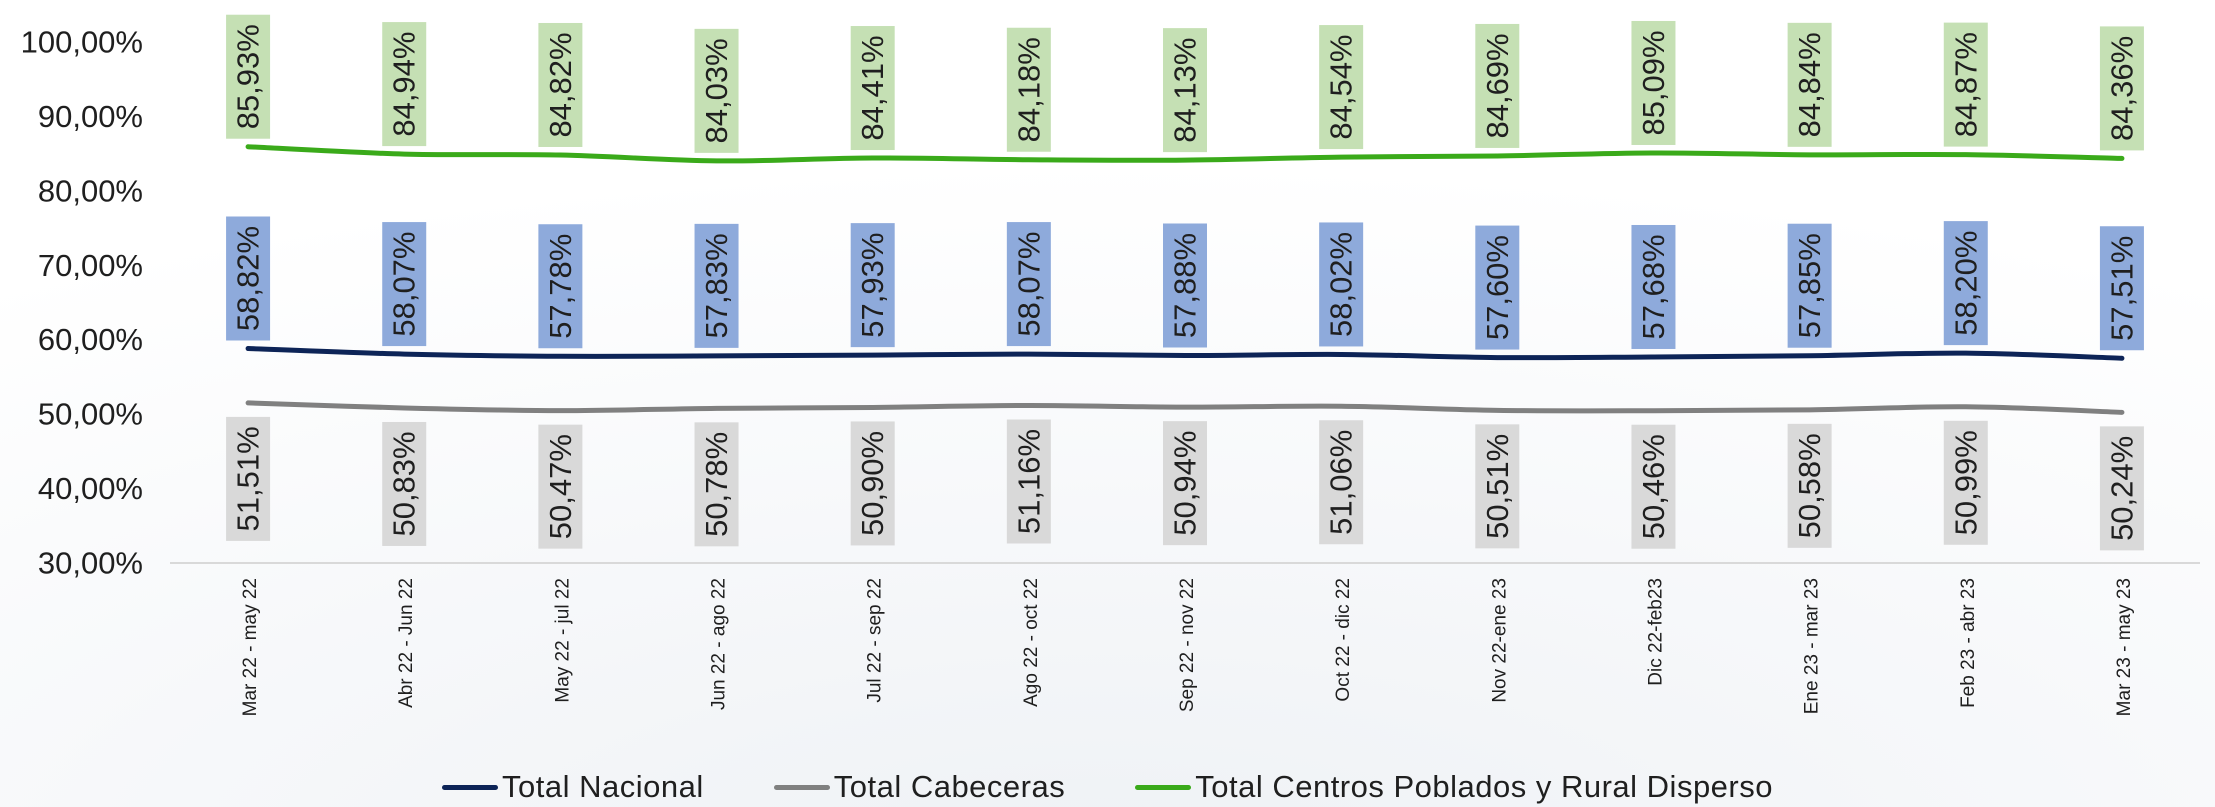 Image resolution: width=2215 pixels, height=807 pixels. I want to click on data-label-total-cabeceras: 51,51%, so click(248, 478).